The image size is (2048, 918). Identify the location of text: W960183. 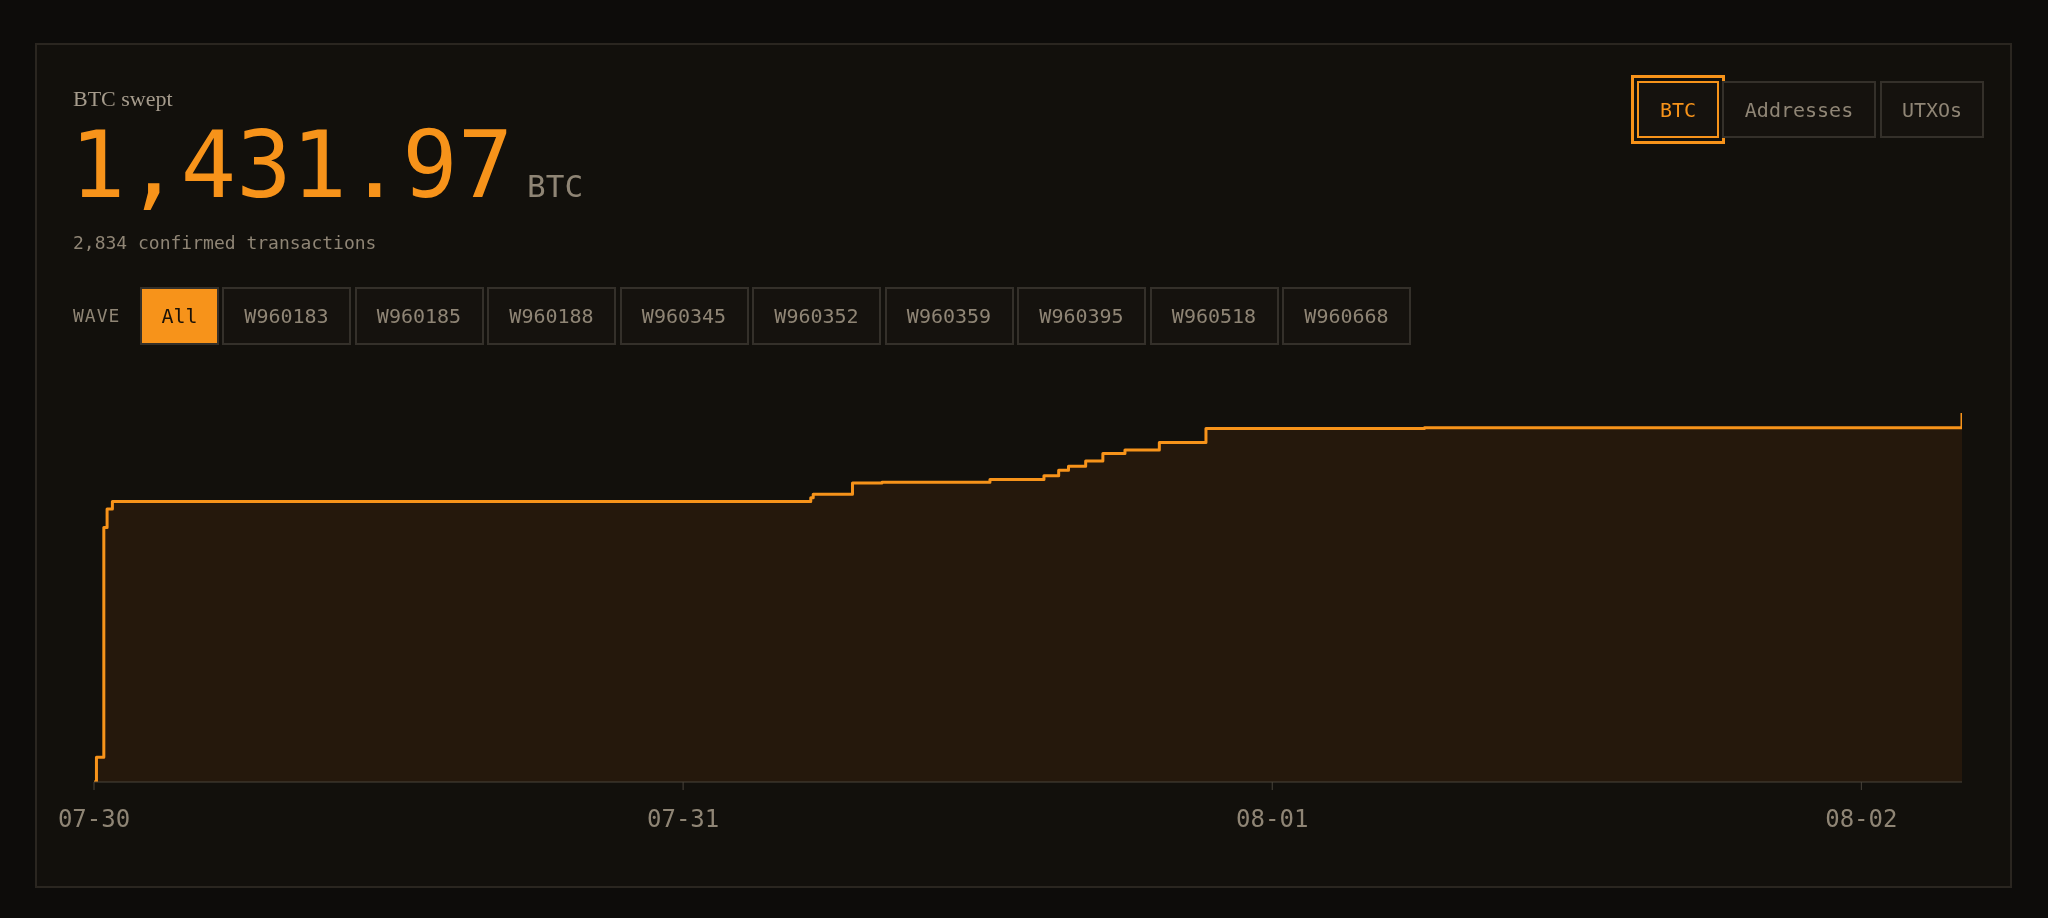
(286, 316).